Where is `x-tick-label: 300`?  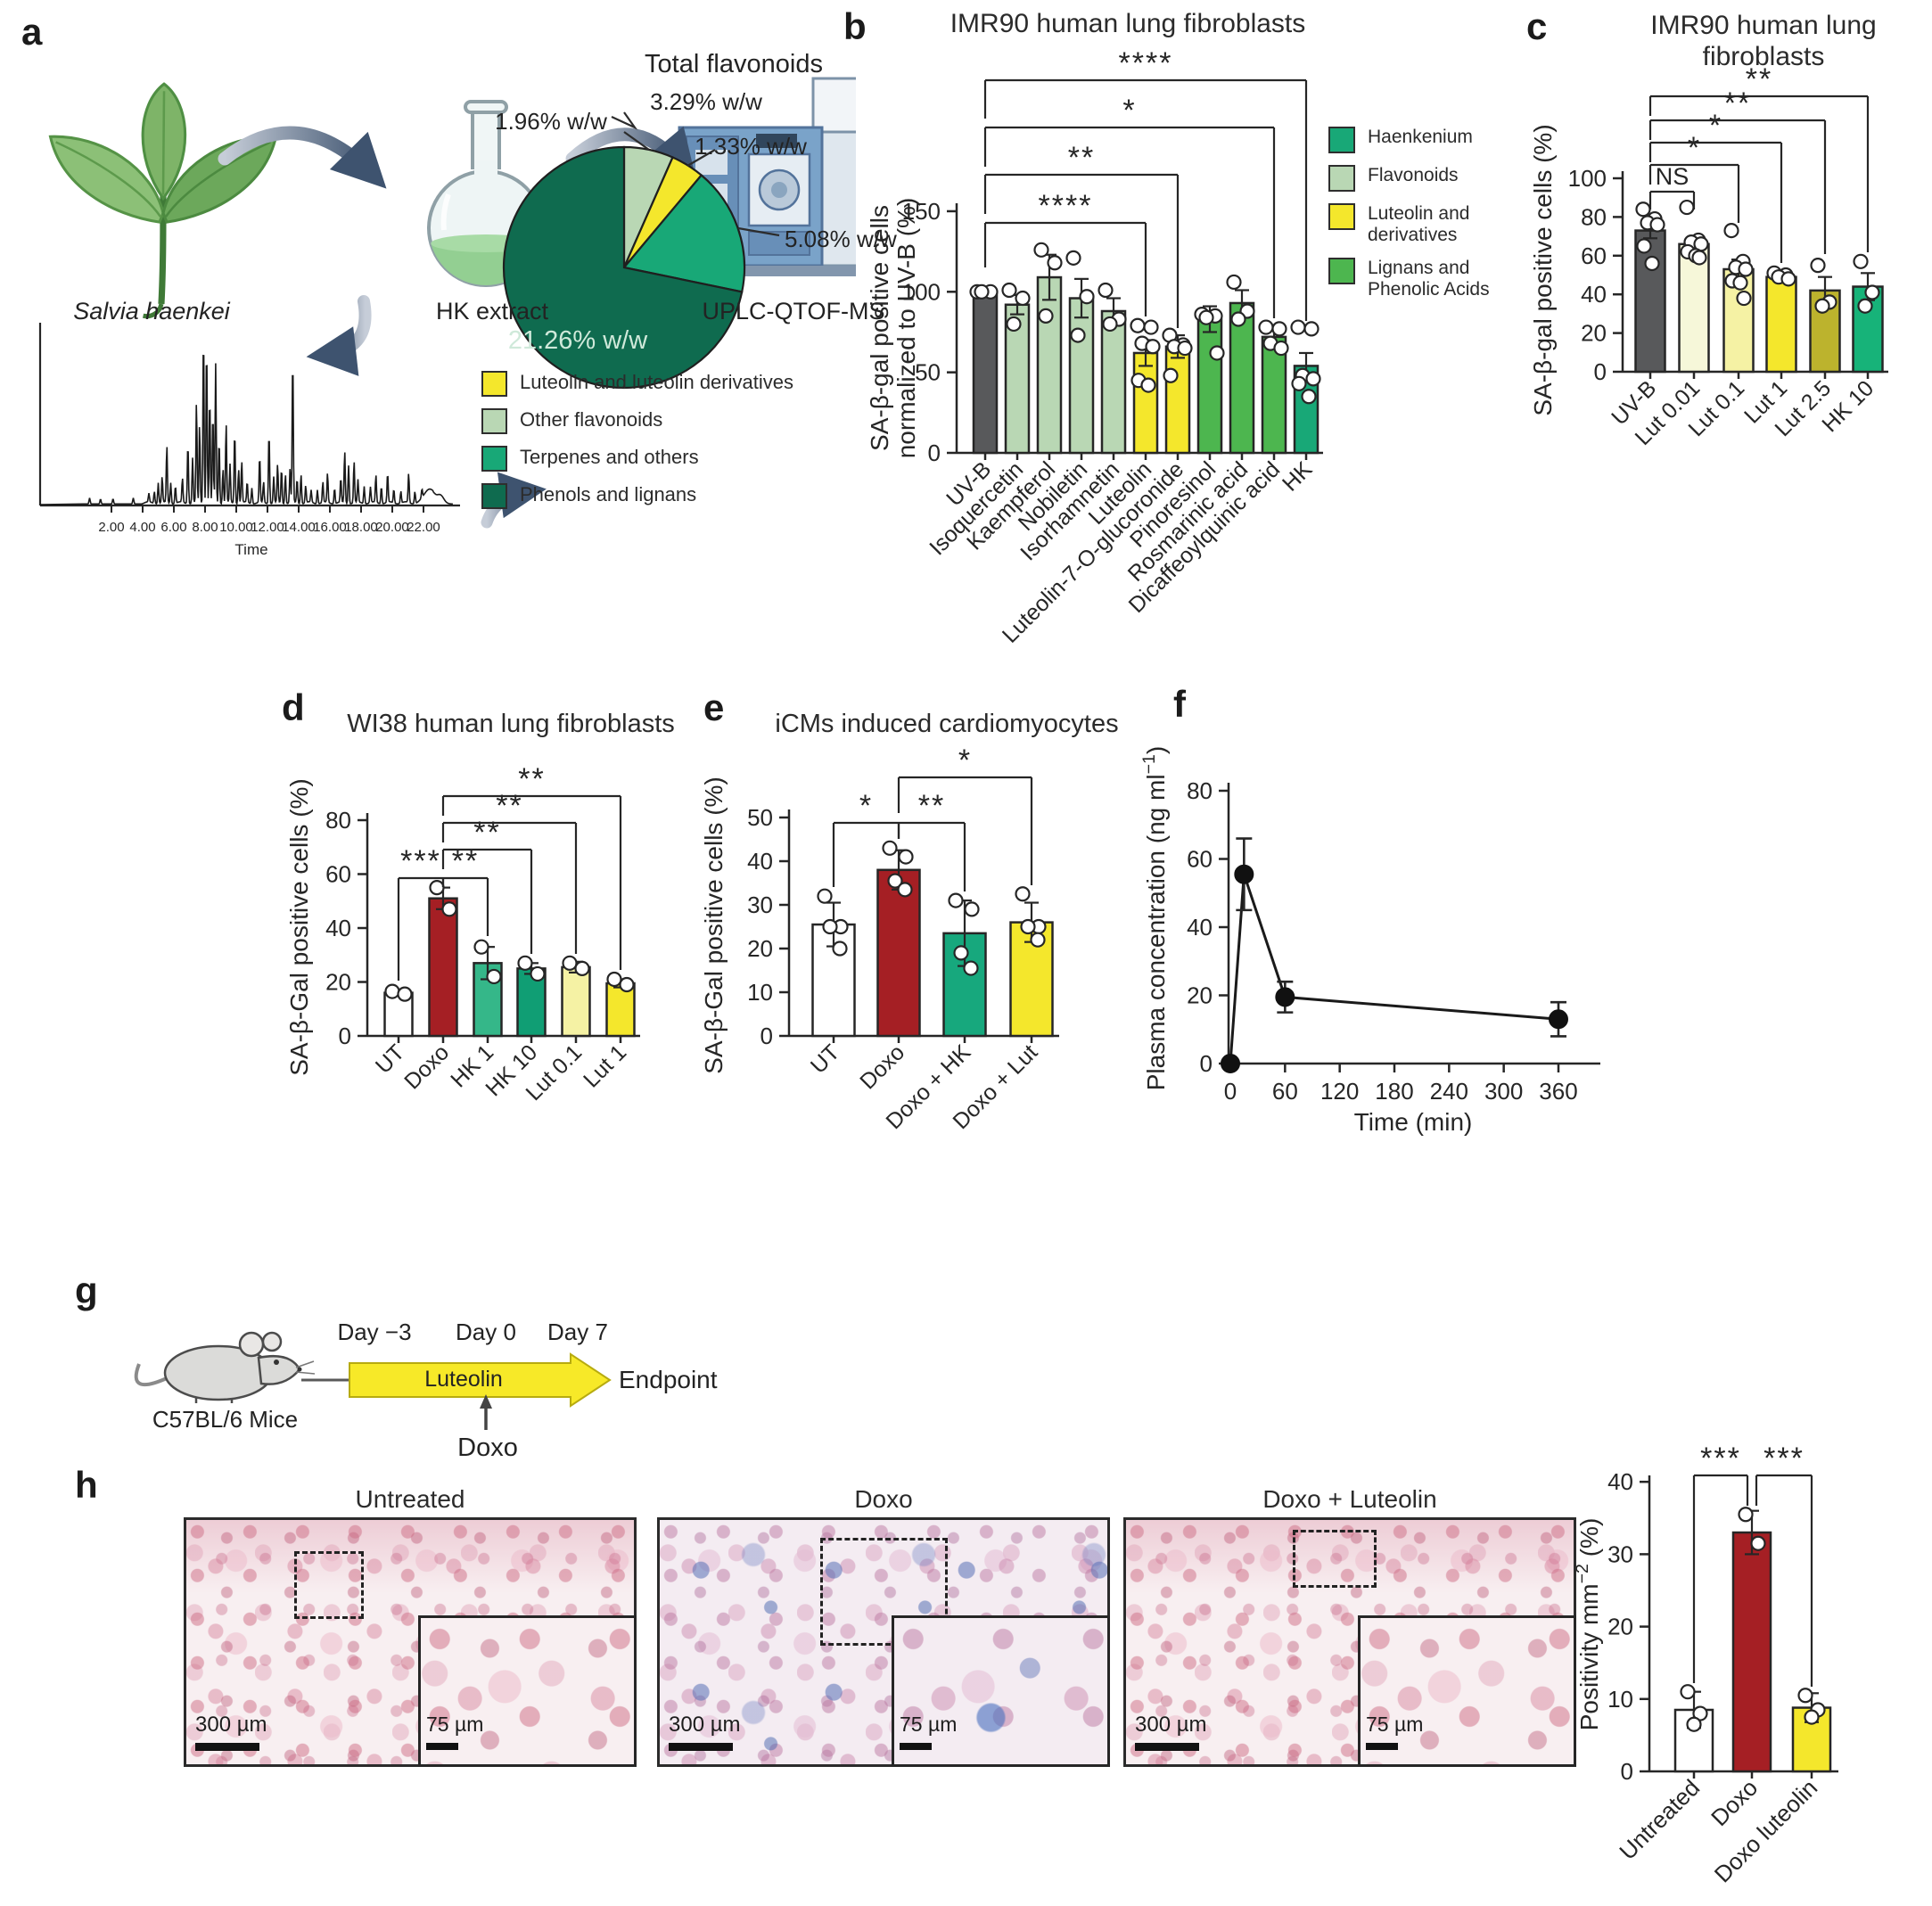 x-tick-label: 300 is located at coordinates (1503, 1092).